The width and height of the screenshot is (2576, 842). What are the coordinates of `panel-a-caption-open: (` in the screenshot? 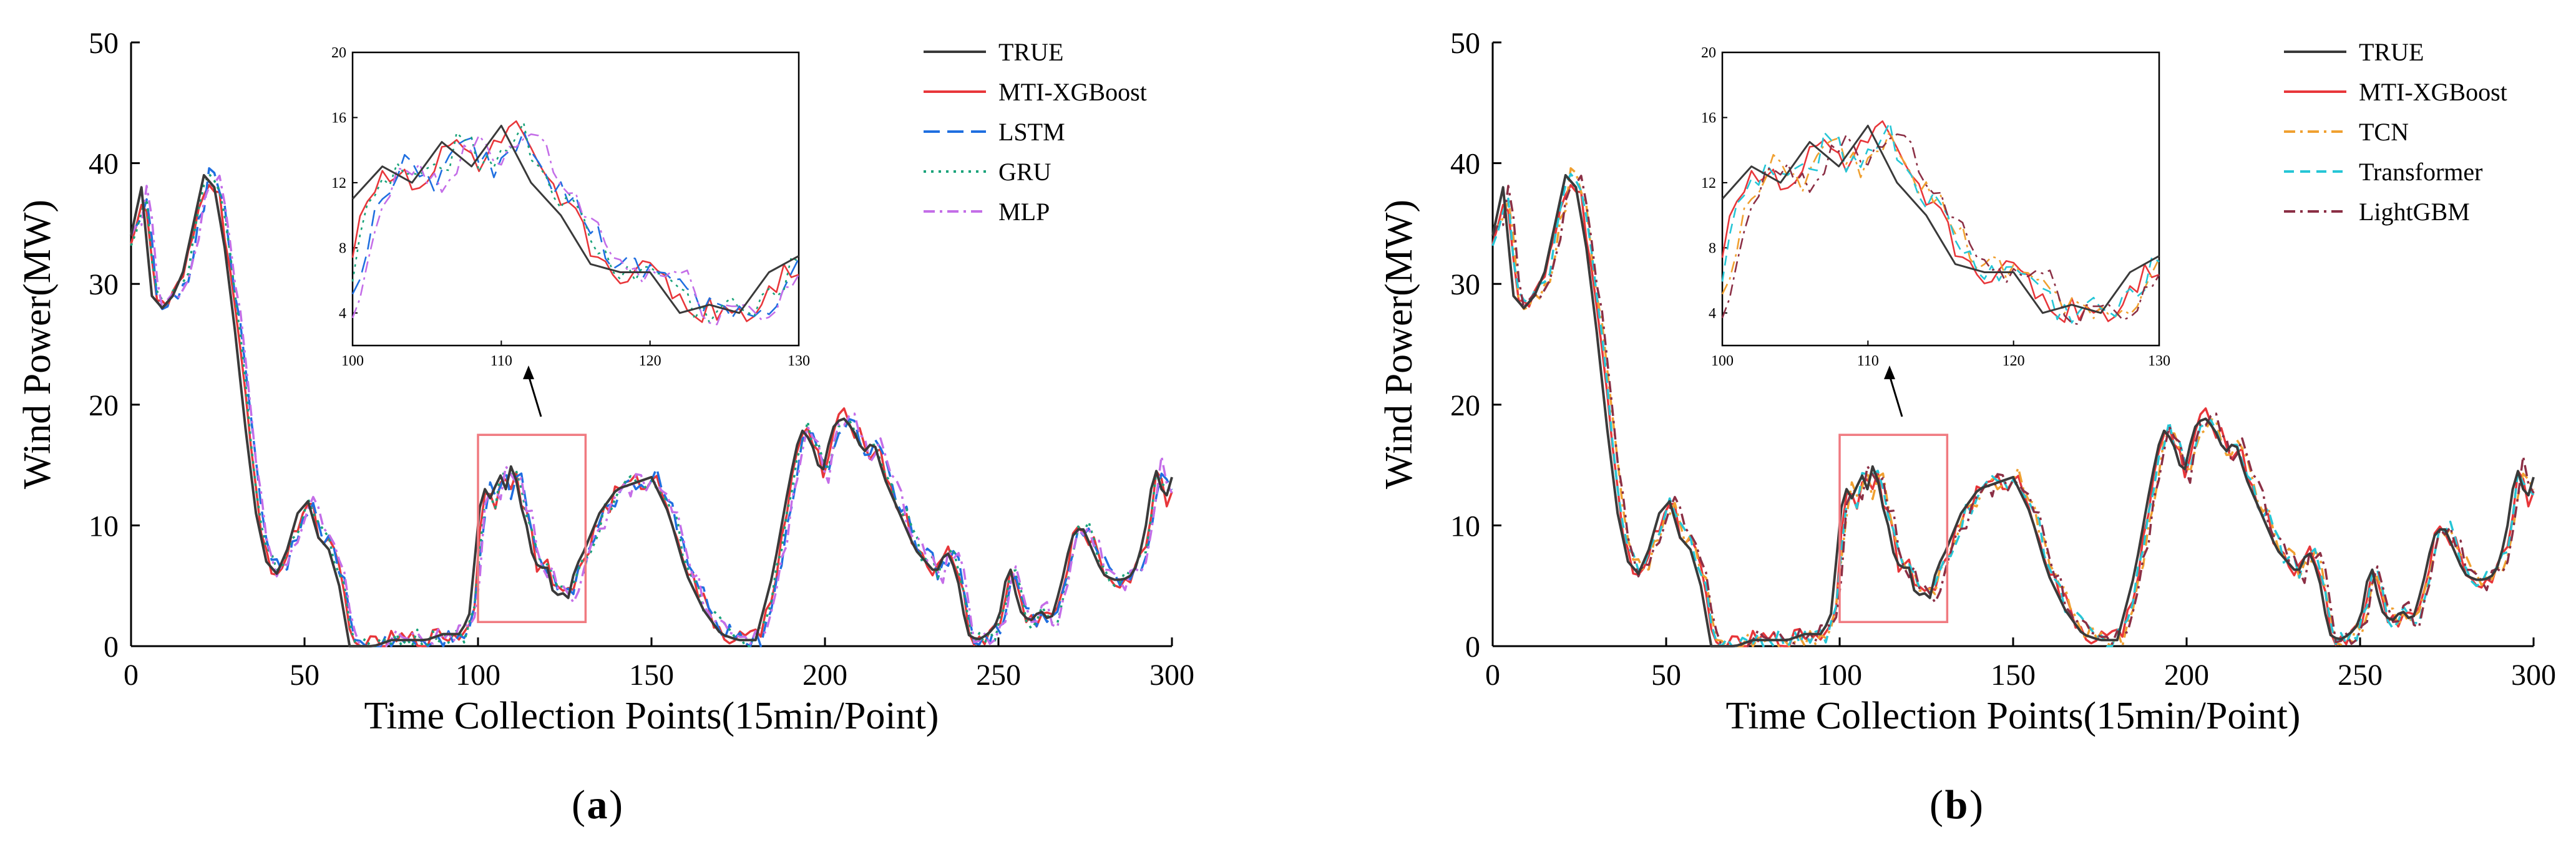 It's located at (578, 805).